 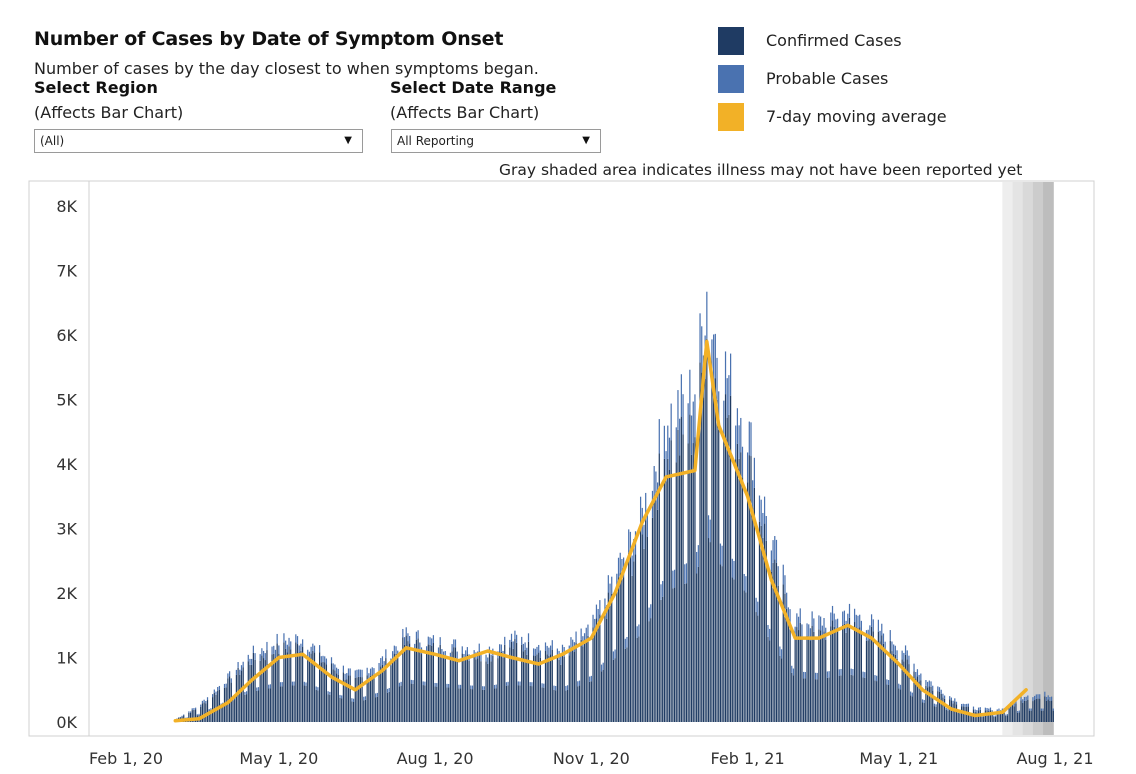 What do you see at coordinates (496, 141) in the screenshot?
I see `date-range-dropdown: All Reporting ▼` at bounding box center [496, 141].